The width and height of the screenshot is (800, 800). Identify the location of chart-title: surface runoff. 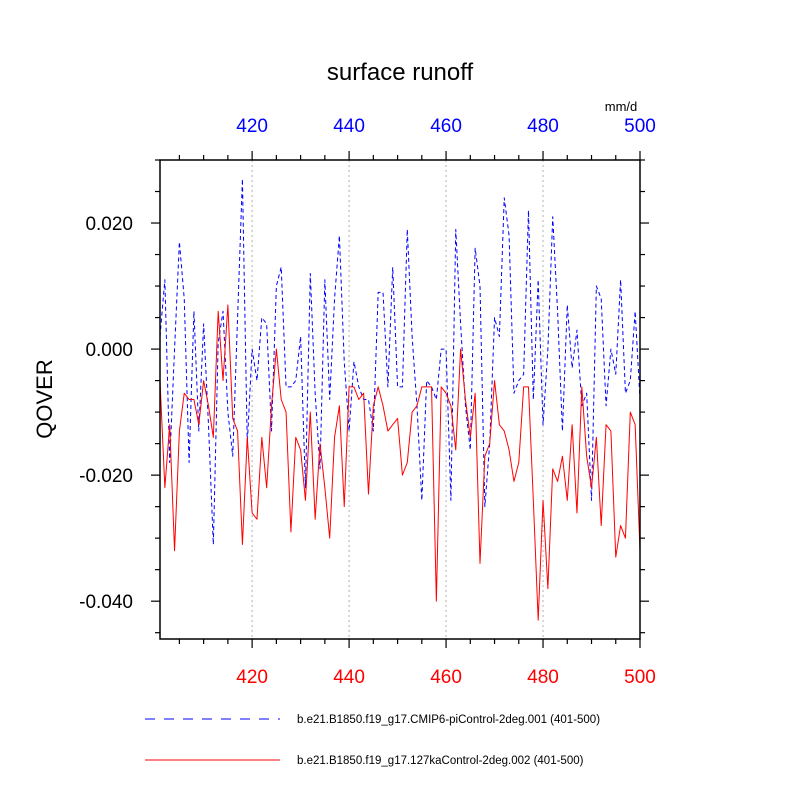
(400, 72).